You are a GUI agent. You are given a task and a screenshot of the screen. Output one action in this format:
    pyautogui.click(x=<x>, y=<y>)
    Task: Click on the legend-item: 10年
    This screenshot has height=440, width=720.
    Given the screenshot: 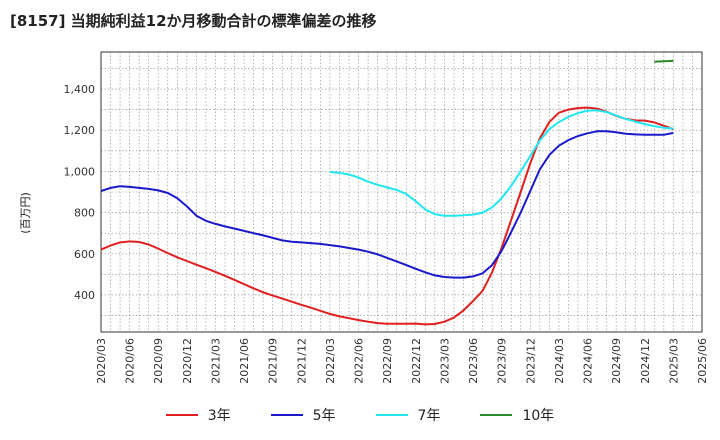 What is the action you would take?
    pyautogui.click(x=517, y=415)
    